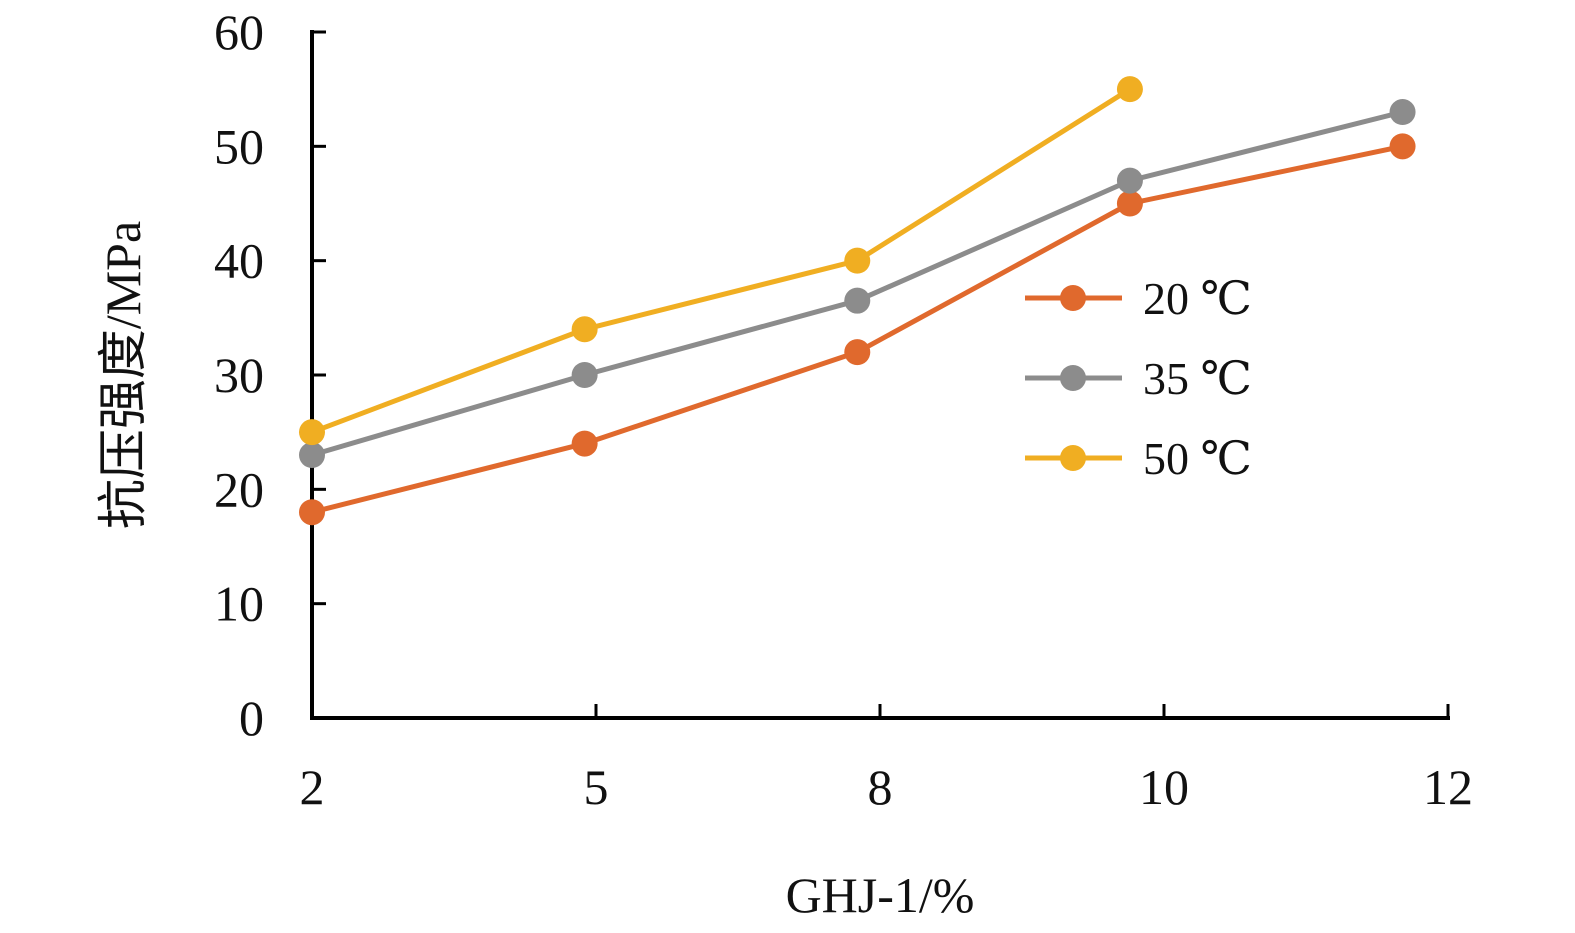  Describe the element at coordinates (1138, 458) in the screenshot. I see `legend-item: 50 ℃` at that location.